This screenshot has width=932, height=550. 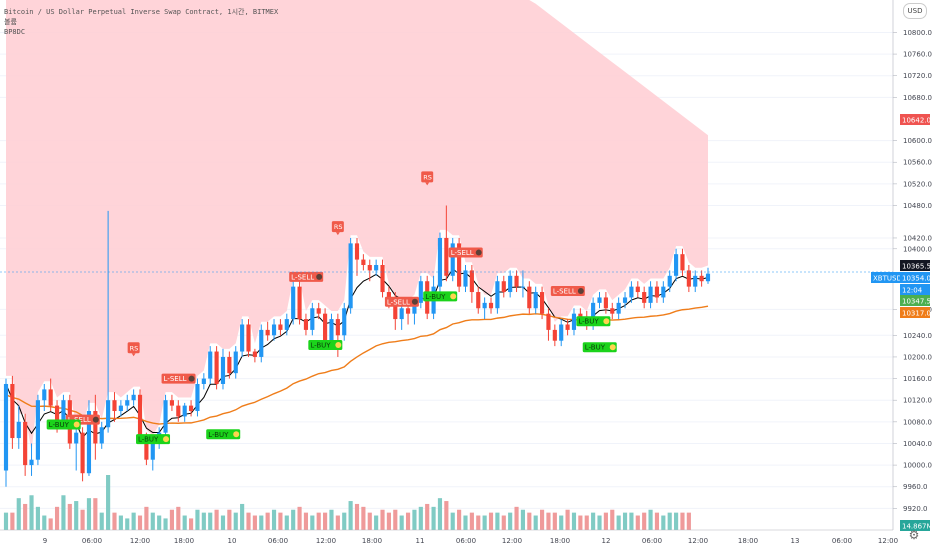 I want to click on y-tick-label: 10160.0, so click(x=917, y=379).